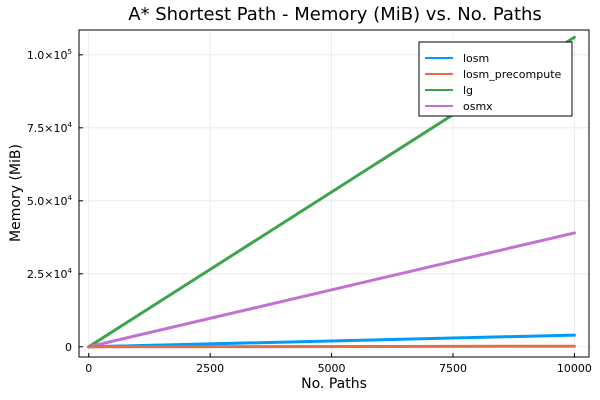 This screenshot has height=400, width=600. What do you see at coordinates (512, 74) in the screenshot?
I see `legend-label-losm-precompute: losm_precompute` at bounding box center [512, 74].